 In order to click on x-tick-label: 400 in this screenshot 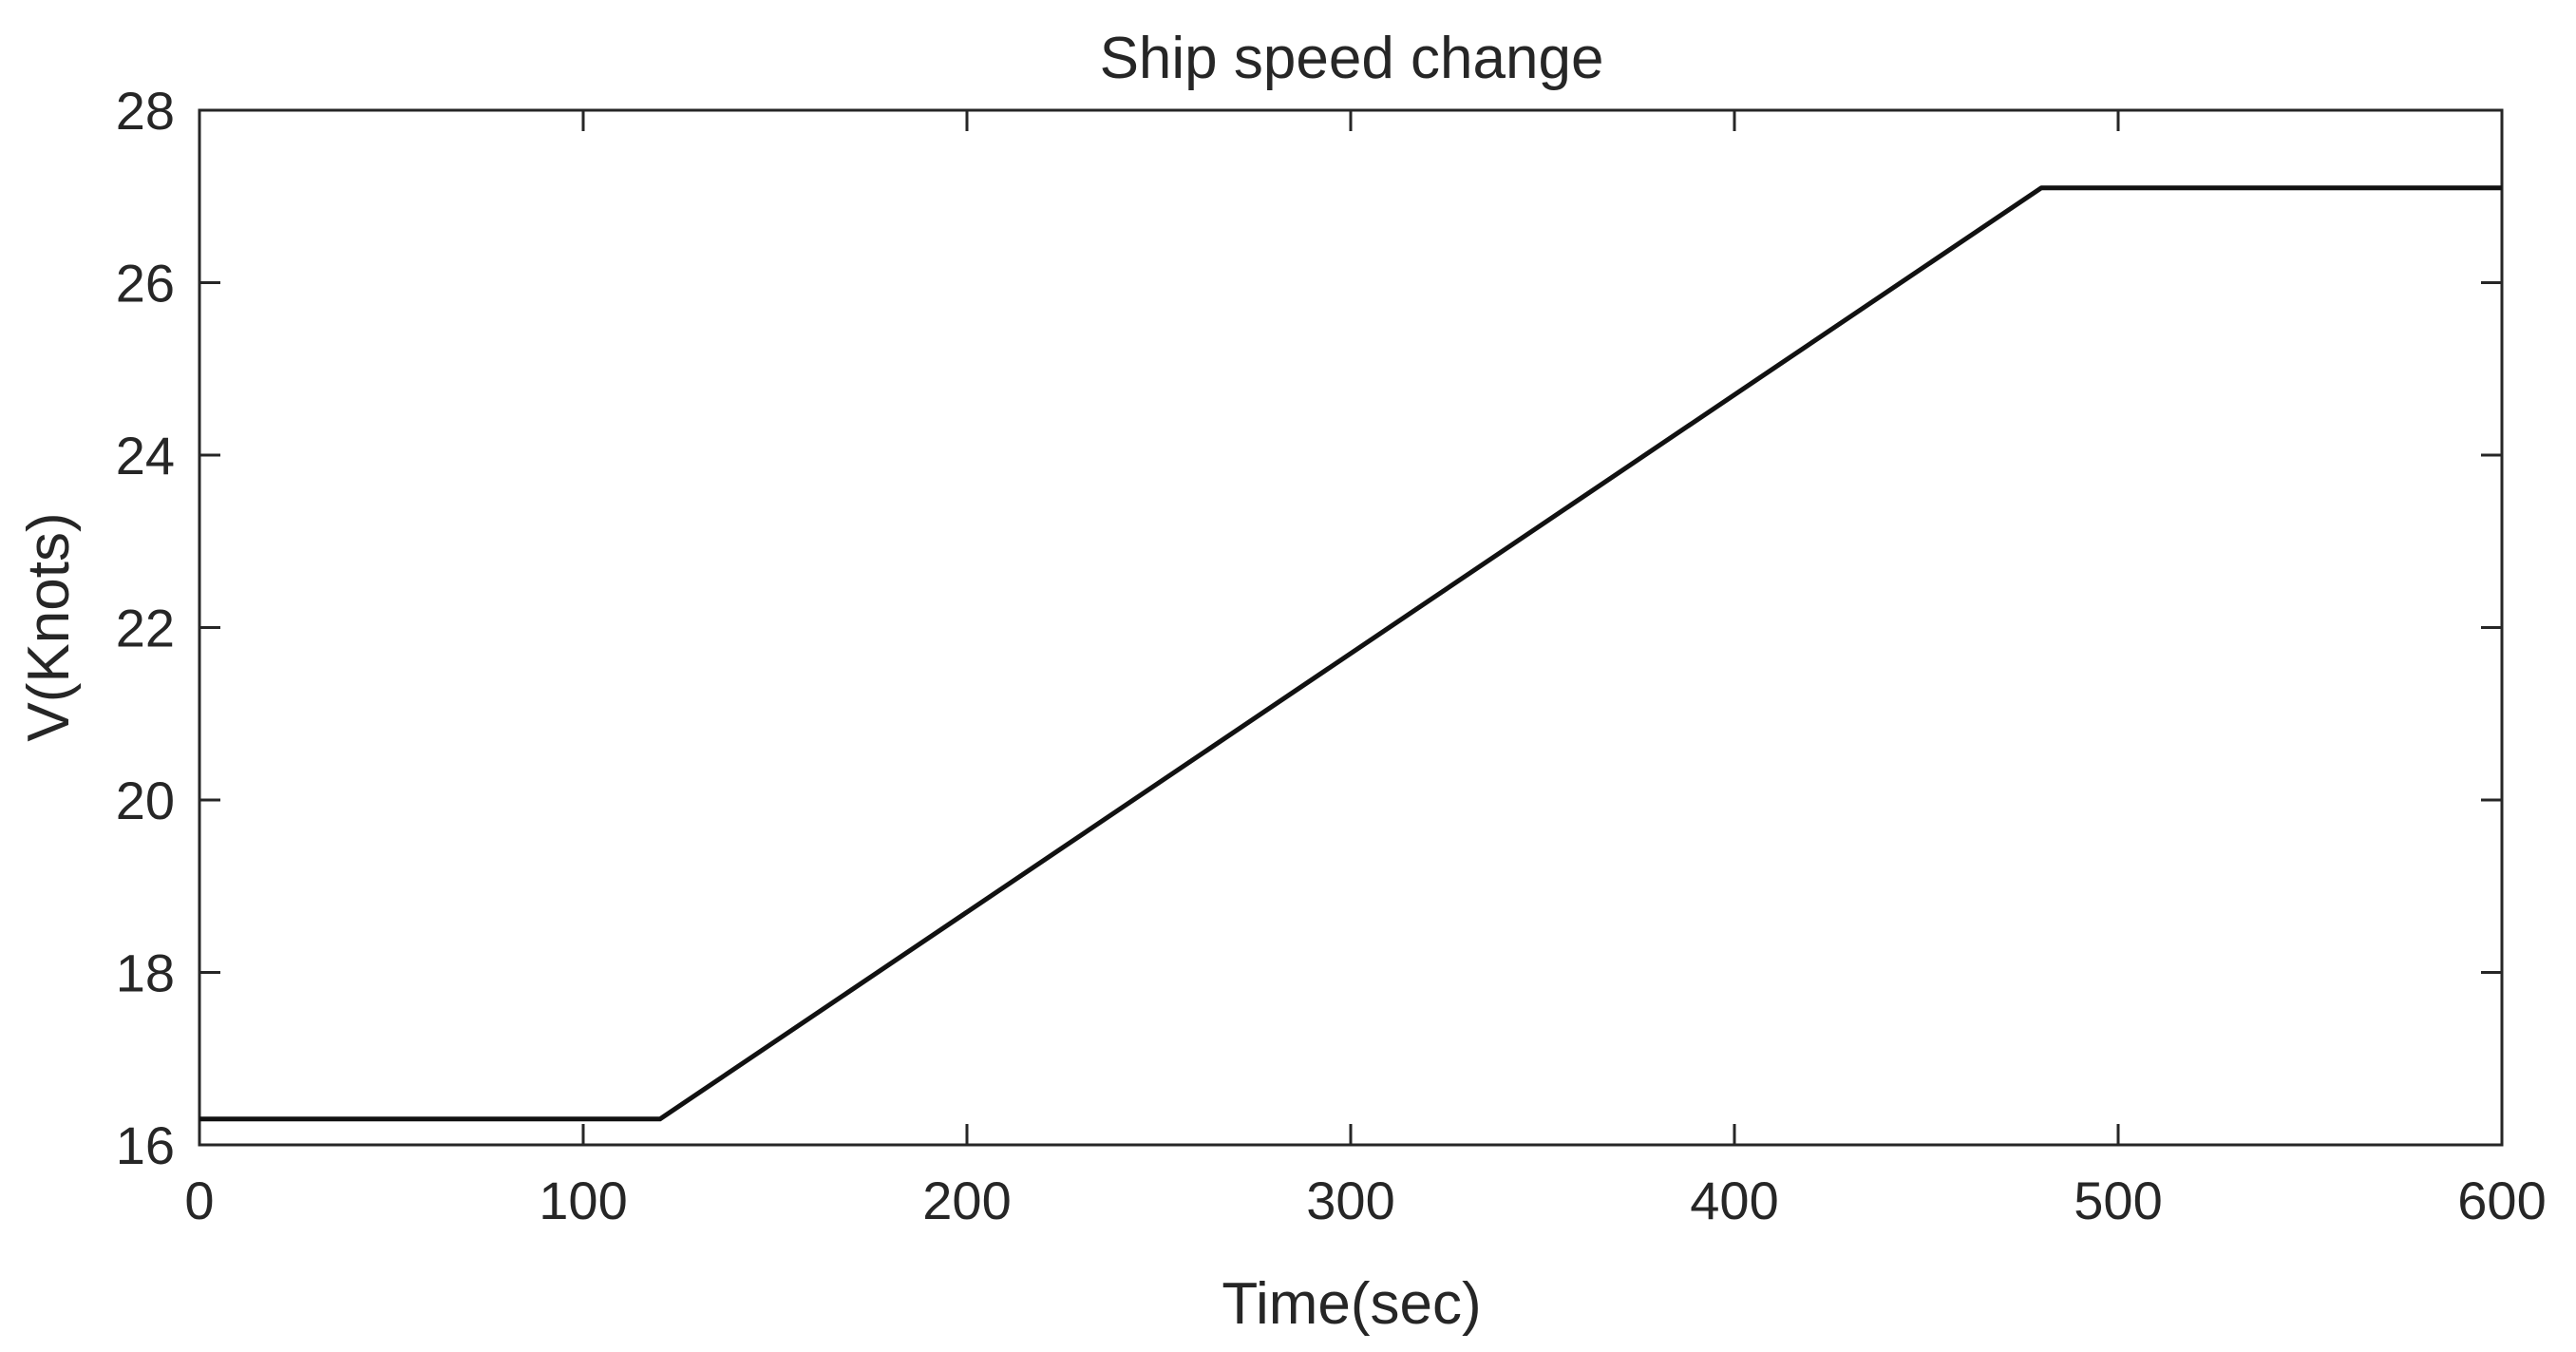, I will do `click(1734, 1200)`.